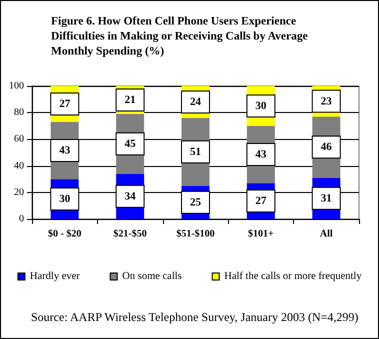  What do you see at coordinates (196, 102) in the screenshot?
I see `data-label: 24` at bounding box center [196, 102].